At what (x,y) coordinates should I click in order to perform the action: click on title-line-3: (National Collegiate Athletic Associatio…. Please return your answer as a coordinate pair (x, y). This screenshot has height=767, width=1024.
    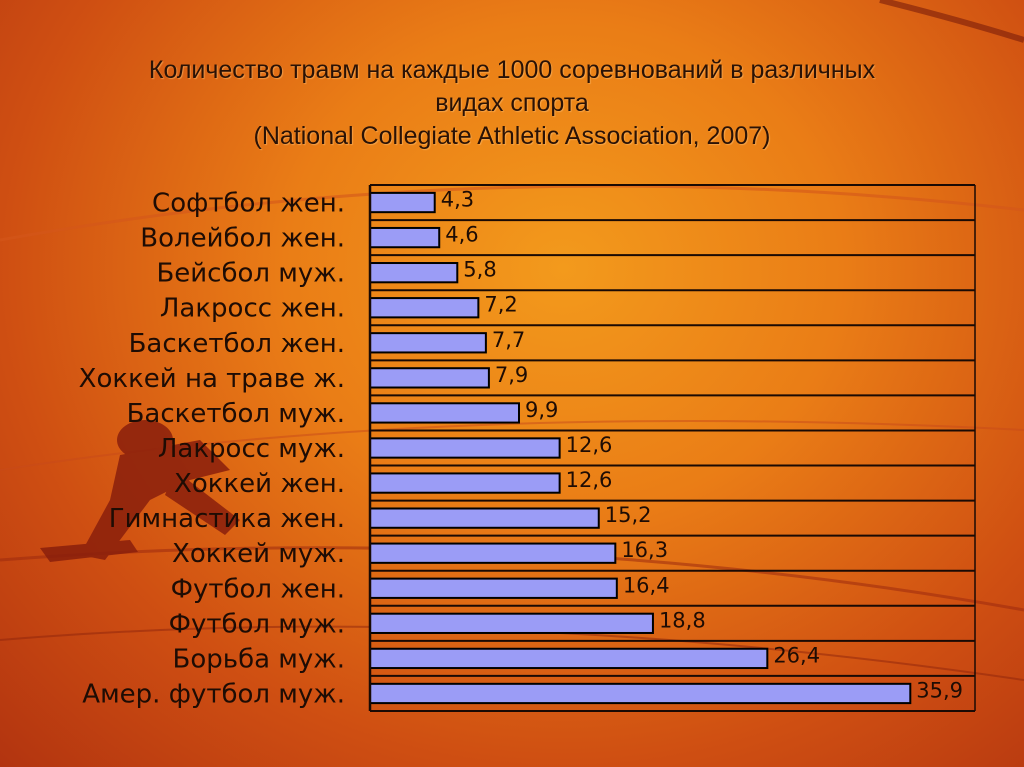
    Looking at the image, I should click on (512, 136).